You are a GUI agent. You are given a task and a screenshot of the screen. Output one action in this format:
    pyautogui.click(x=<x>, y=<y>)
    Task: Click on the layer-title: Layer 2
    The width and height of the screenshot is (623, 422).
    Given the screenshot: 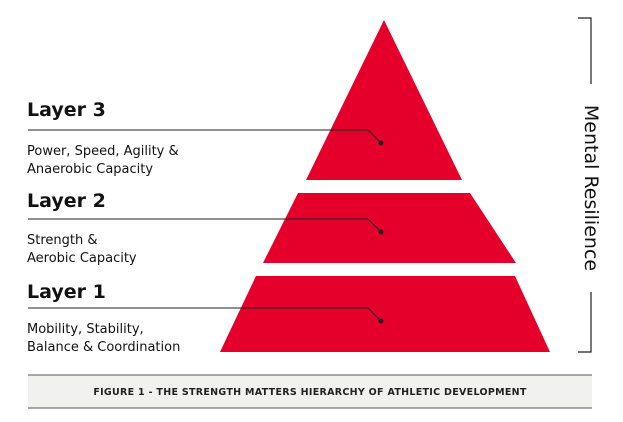 What is the action you would take?
    pyautogui.click(x=66, y=201)
    